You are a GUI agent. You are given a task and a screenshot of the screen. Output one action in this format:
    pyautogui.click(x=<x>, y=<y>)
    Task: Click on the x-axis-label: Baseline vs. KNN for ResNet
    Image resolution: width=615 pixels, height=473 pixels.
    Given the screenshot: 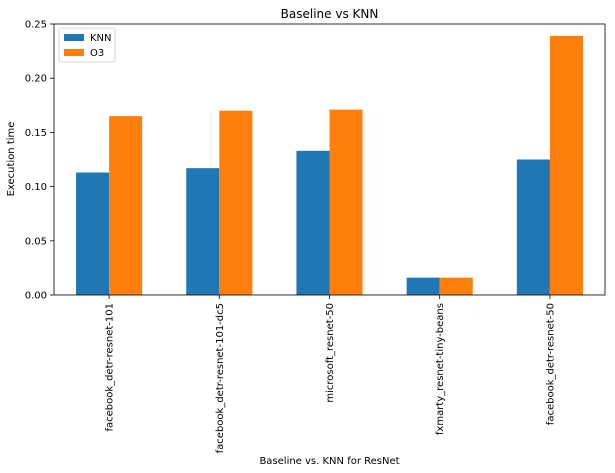 What is the action you would take?
    pyautogui.click(x=329, y=461)
    